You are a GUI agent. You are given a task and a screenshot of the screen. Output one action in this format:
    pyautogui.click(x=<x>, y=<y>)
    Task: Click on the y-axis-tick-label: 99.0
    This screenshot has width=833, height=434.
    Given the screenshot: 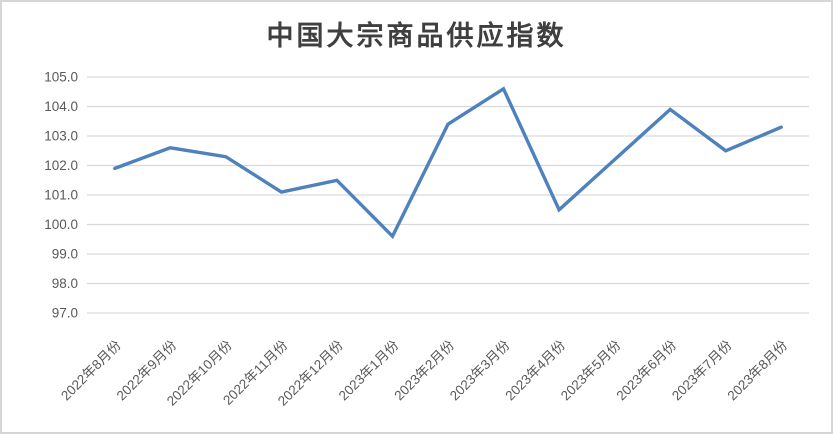 What is the action you would take?
    pyautogui.click(x=65, y=254)
    